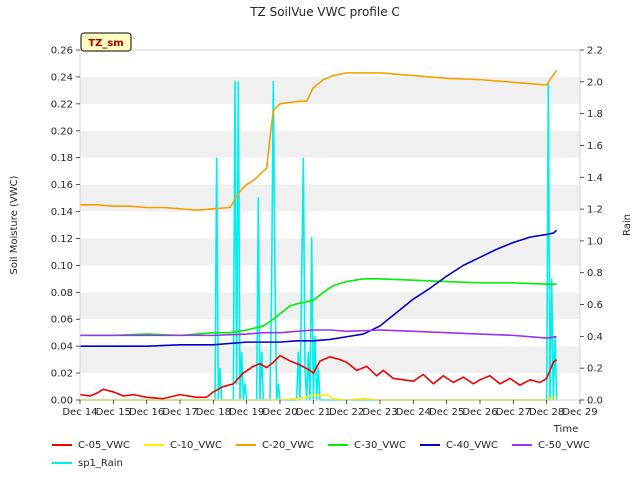 The width and height of the screenshot is (640, 480). I want to click on legend-item-c05: C-05_VWC, so click(98, 445).